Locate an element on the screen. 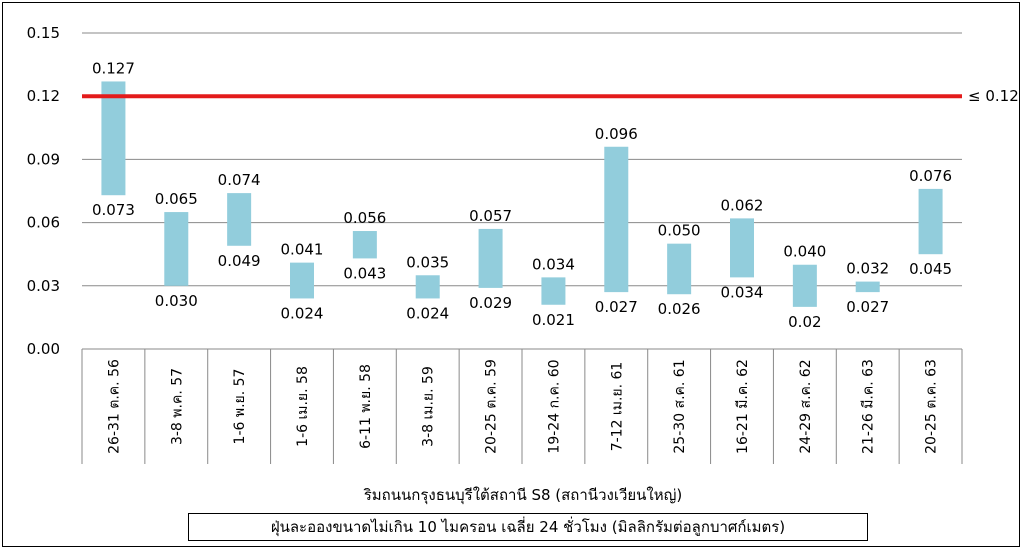  category-label: 21-26 มี.ค. 63 is located at coordinates (869, 406).